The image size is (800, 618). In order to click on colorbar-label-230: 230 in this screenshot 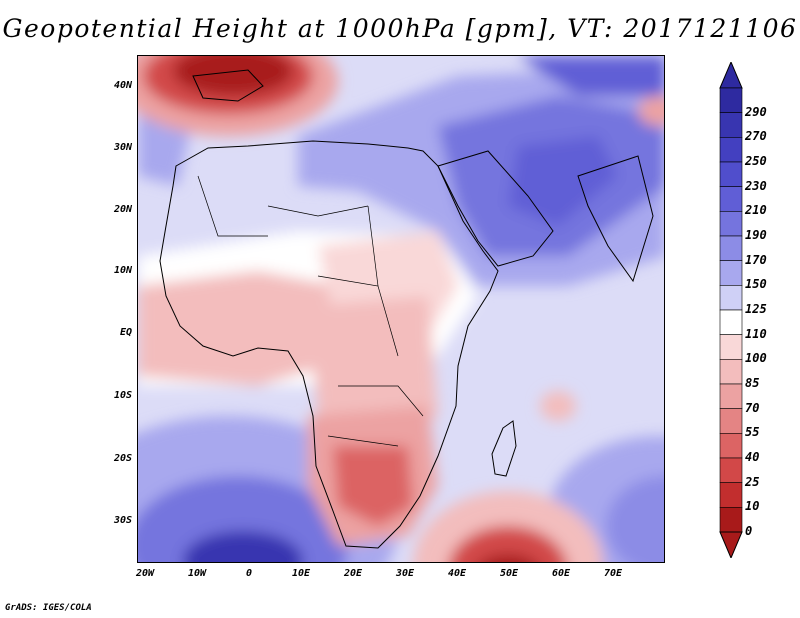, I will do `click(756, 185)`.